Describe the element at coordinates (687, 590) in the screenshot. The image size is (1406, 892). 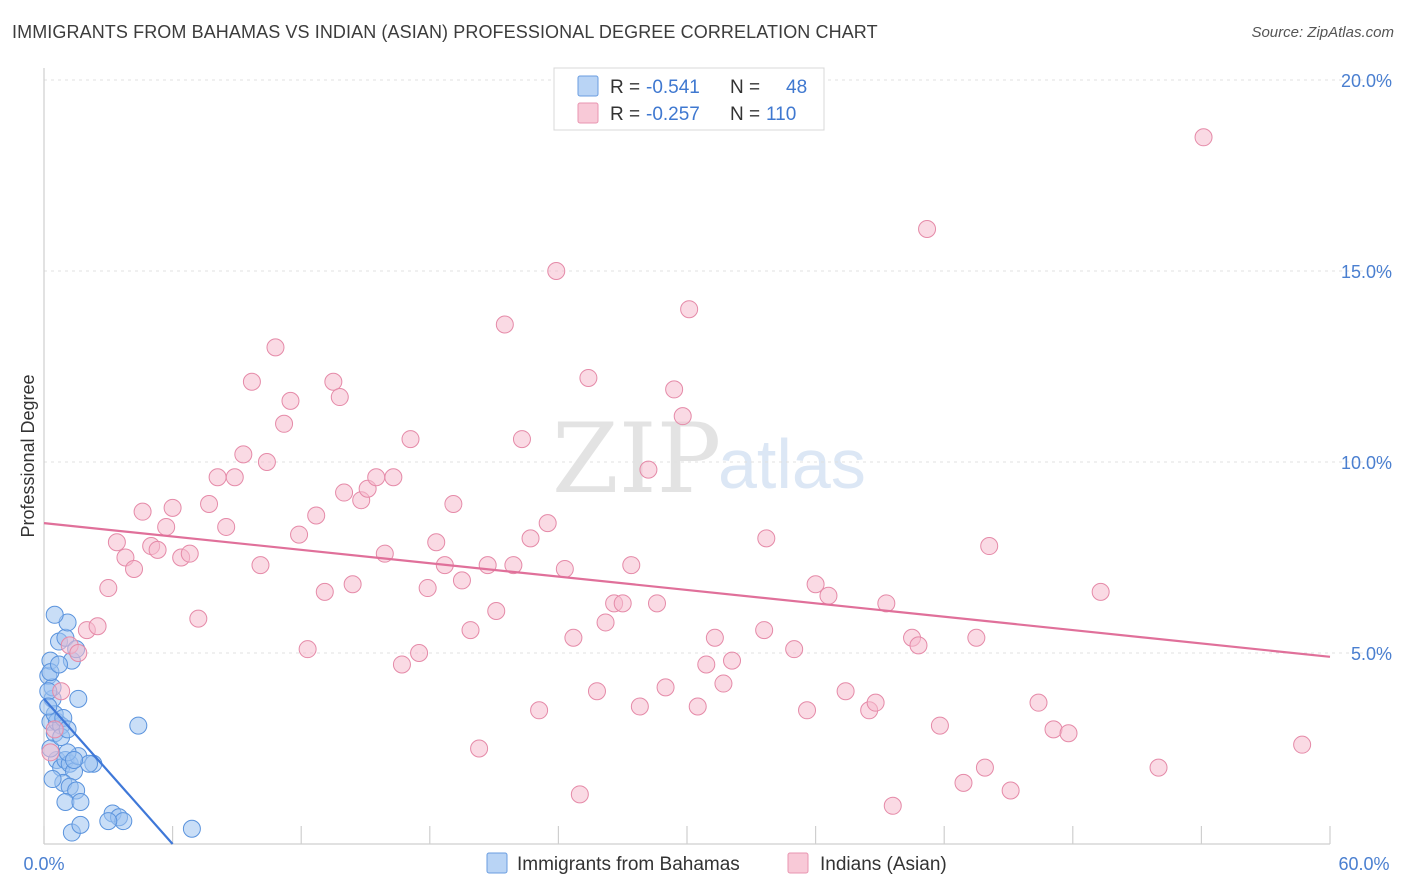
I see `trend-line-indians` at that location.